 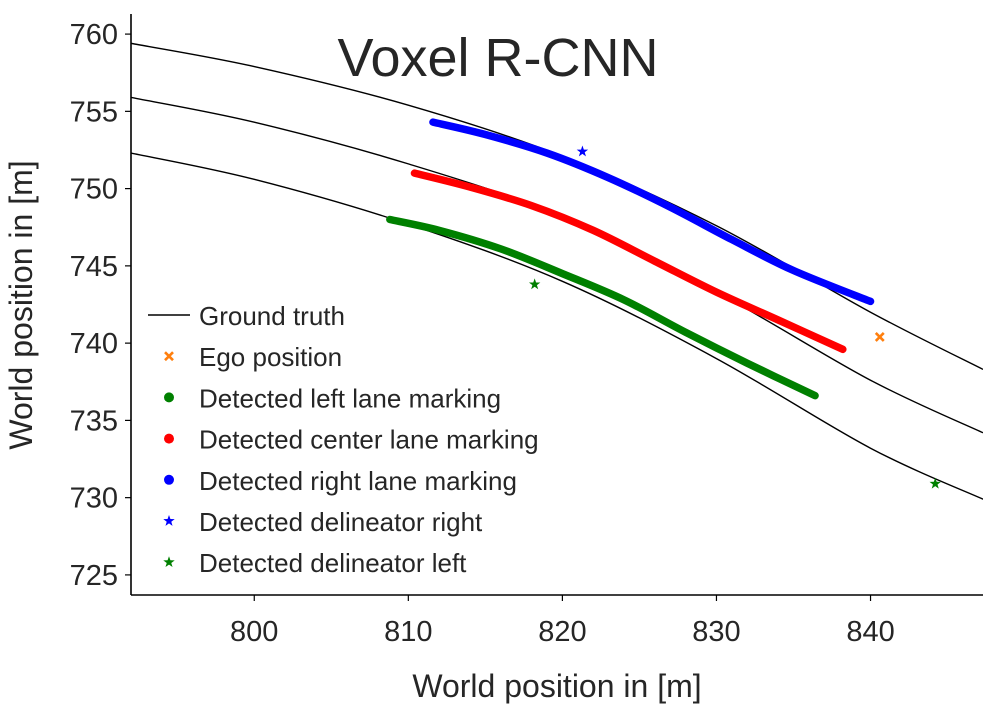 I want to click on y-tick-label: 725, so click(x=94, y=576).